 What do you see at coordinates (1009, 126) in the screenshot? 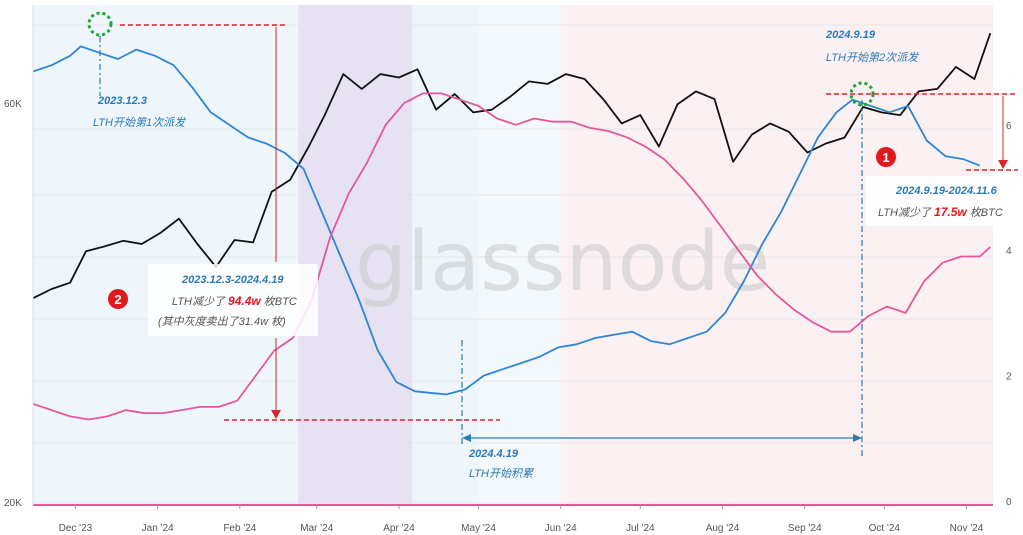
I see `y-right-tick-label-3: 6` at bounding box center [1009, 126].